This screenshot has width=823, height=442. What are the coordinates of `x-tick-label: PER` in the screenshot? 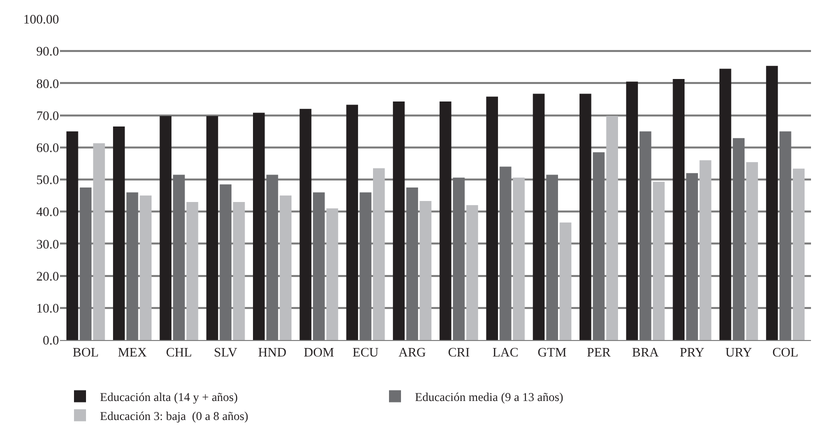 It's located at (599, 352).